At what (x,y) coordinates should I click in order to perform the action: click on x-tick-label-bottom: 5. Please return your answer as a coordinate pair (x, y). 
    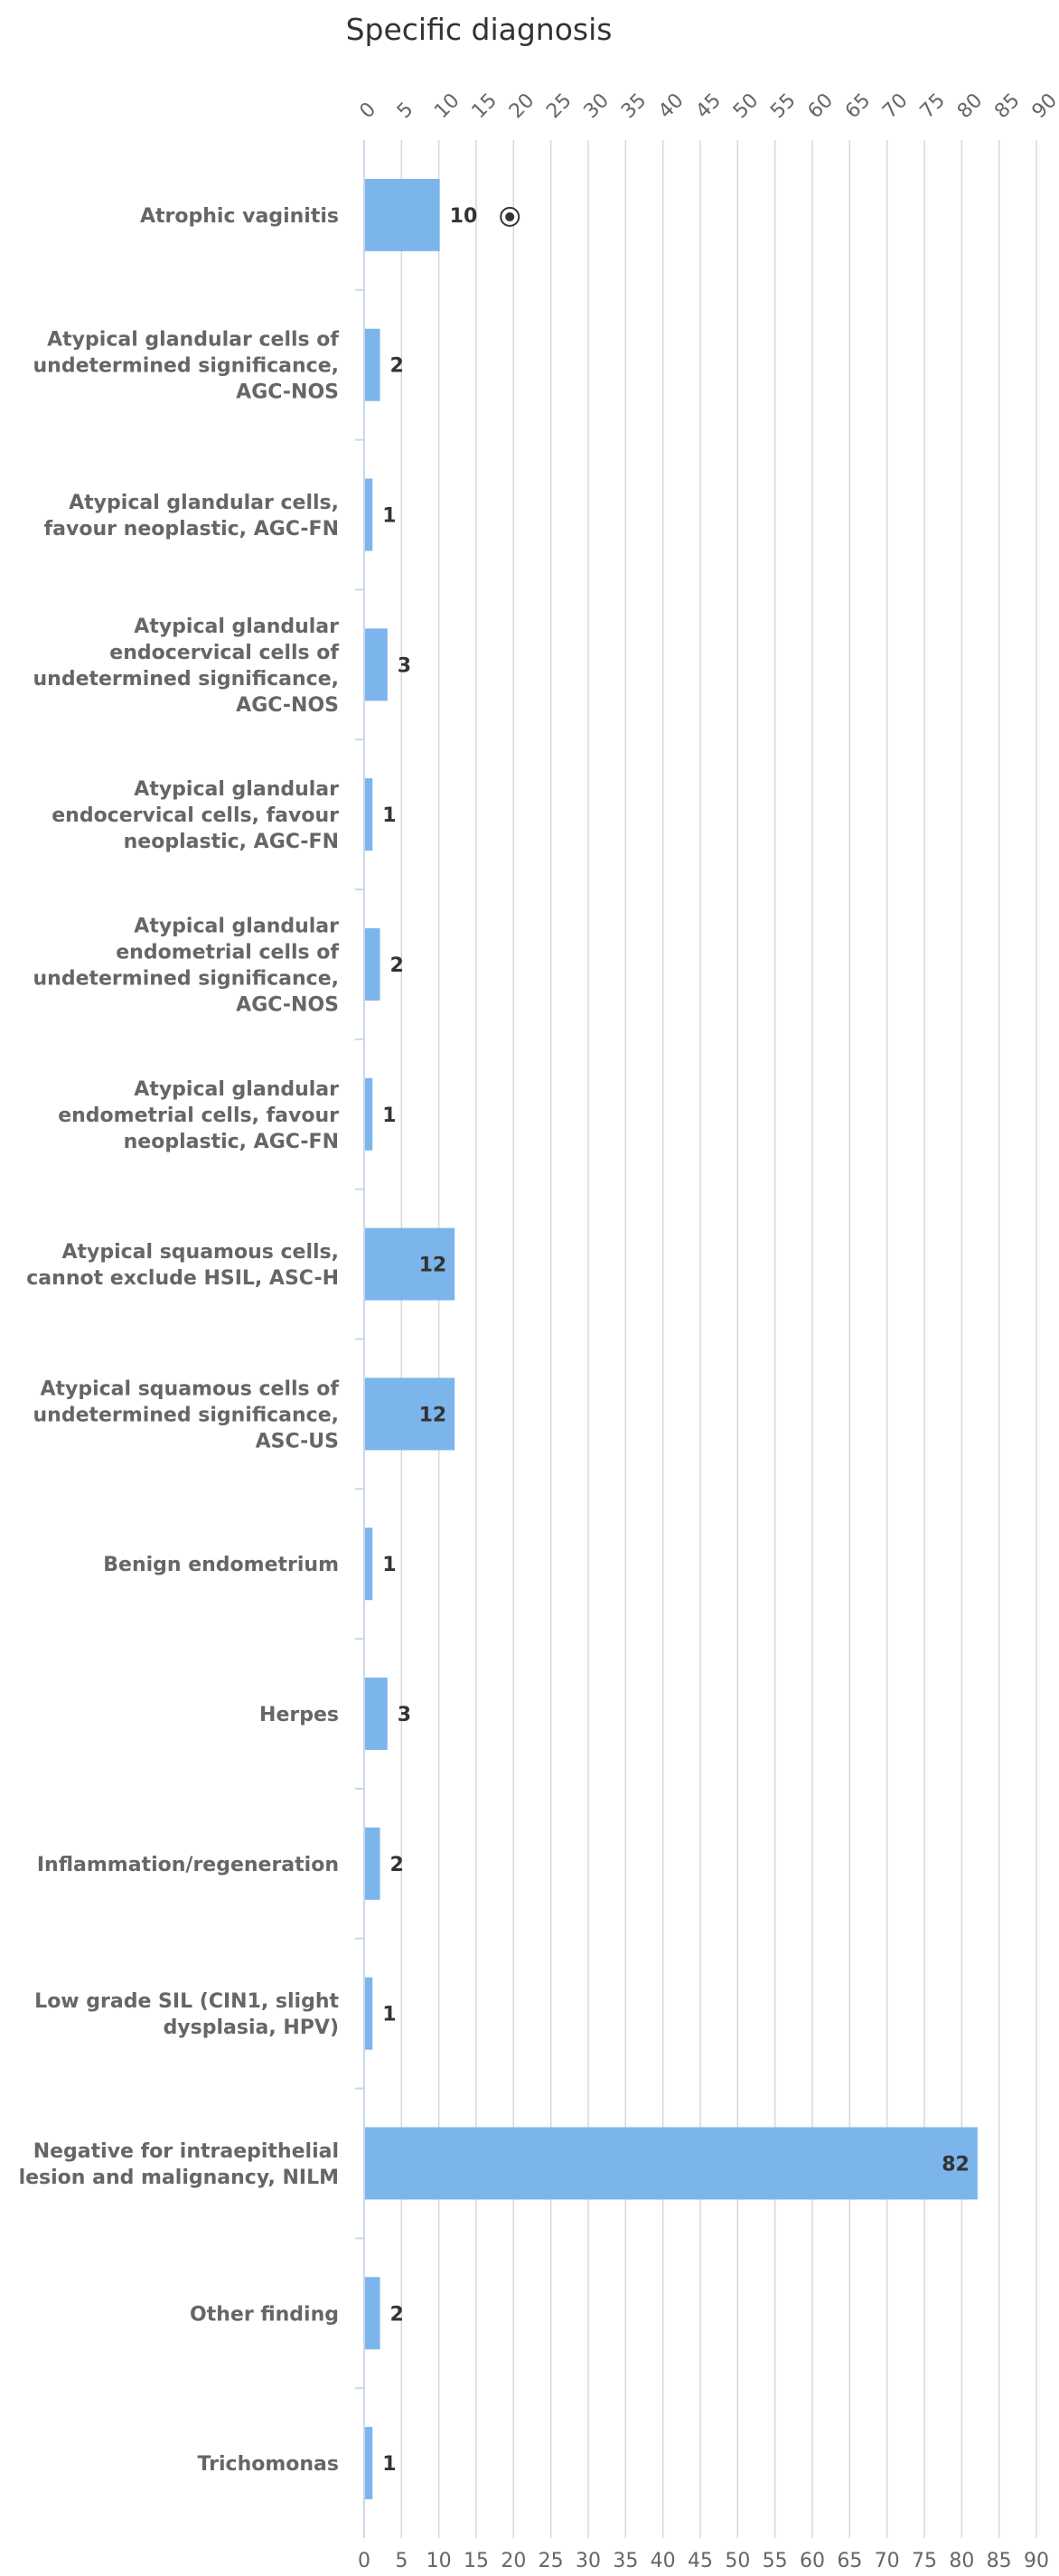
    Looking at the image, I should click on (401, 2561).